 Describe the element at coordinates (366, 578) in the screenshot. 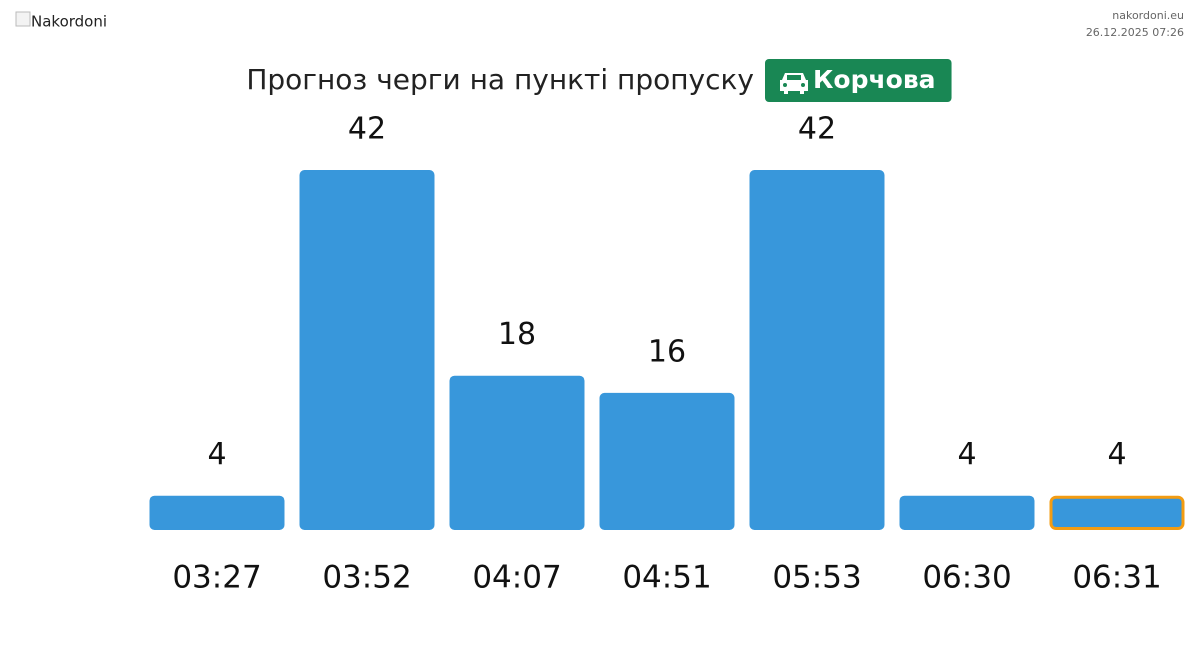

I see `x-tick-label: 03:52` at that location.